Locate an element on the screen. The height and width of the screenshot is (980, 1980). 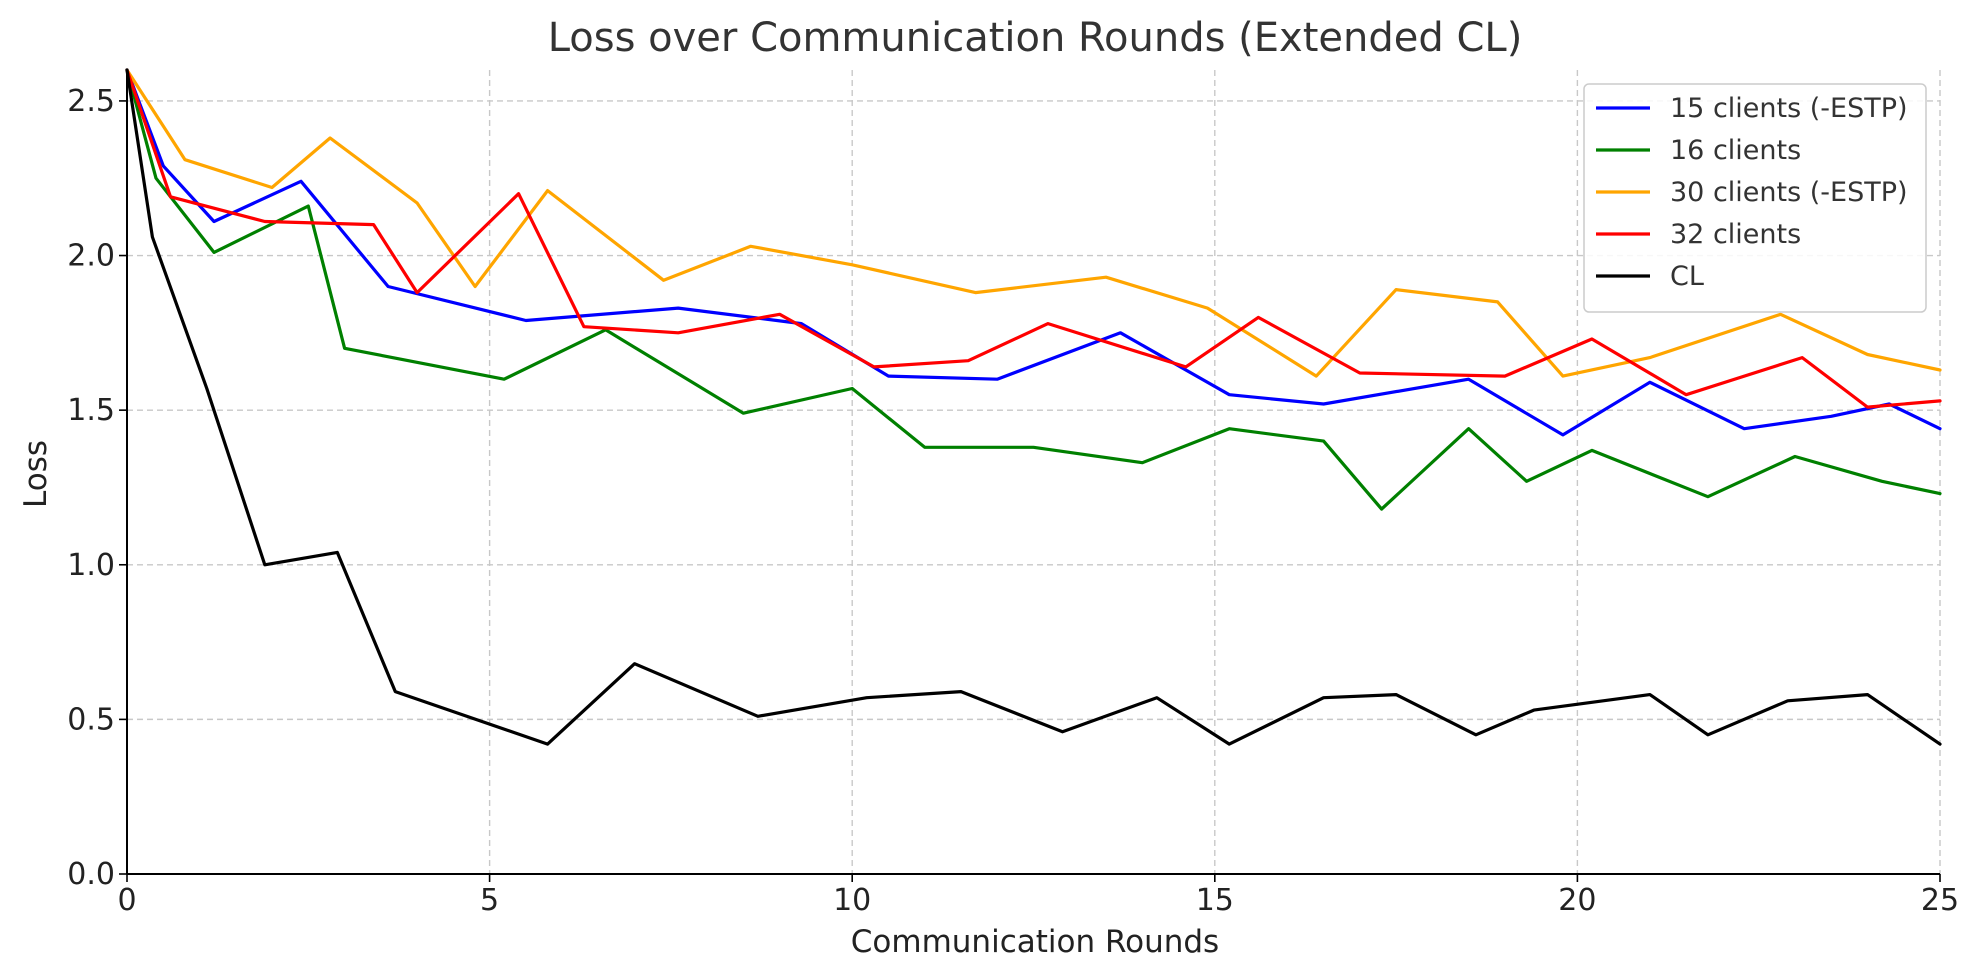
x-tick-label: 15 is located at coordinates (1215, 900).